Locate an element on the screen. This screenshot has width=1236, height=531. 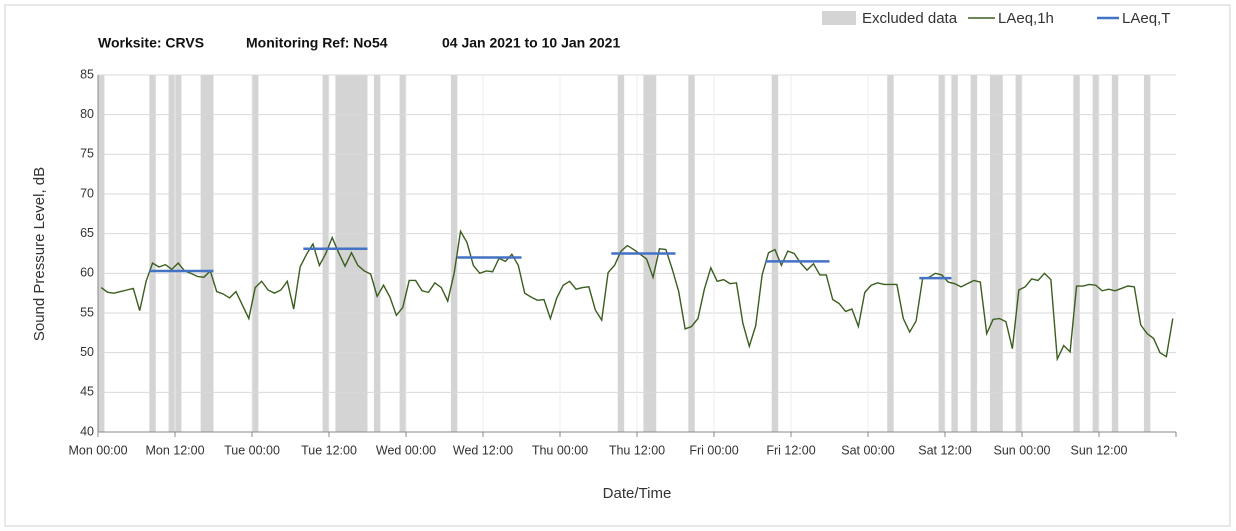
x-tick-label: Thu 12:00 is located at coordinates (637, 450).